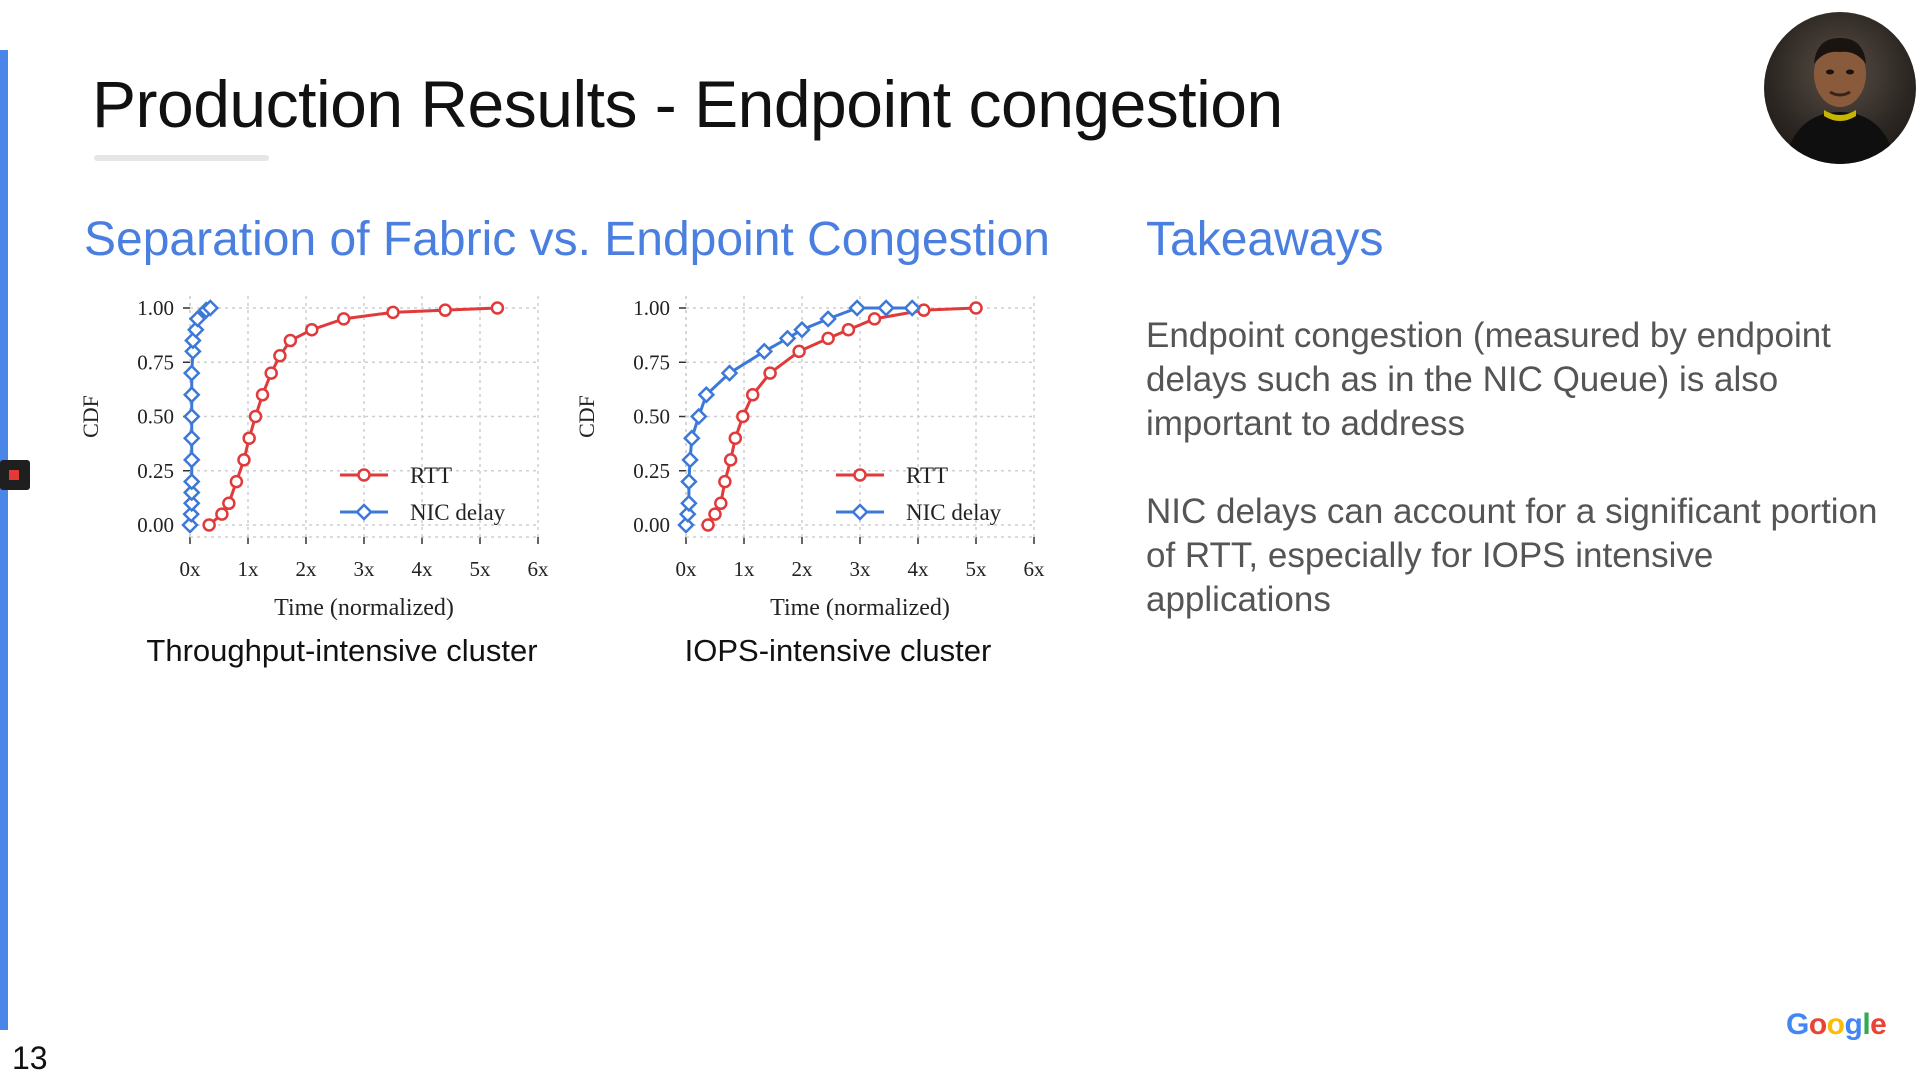 This screenshot has height=1080, width=1920. What do you see at coordinates (191, 569) in the screenshot?
I see `x-tick-label: 0x` at bounding box center [191, 569].